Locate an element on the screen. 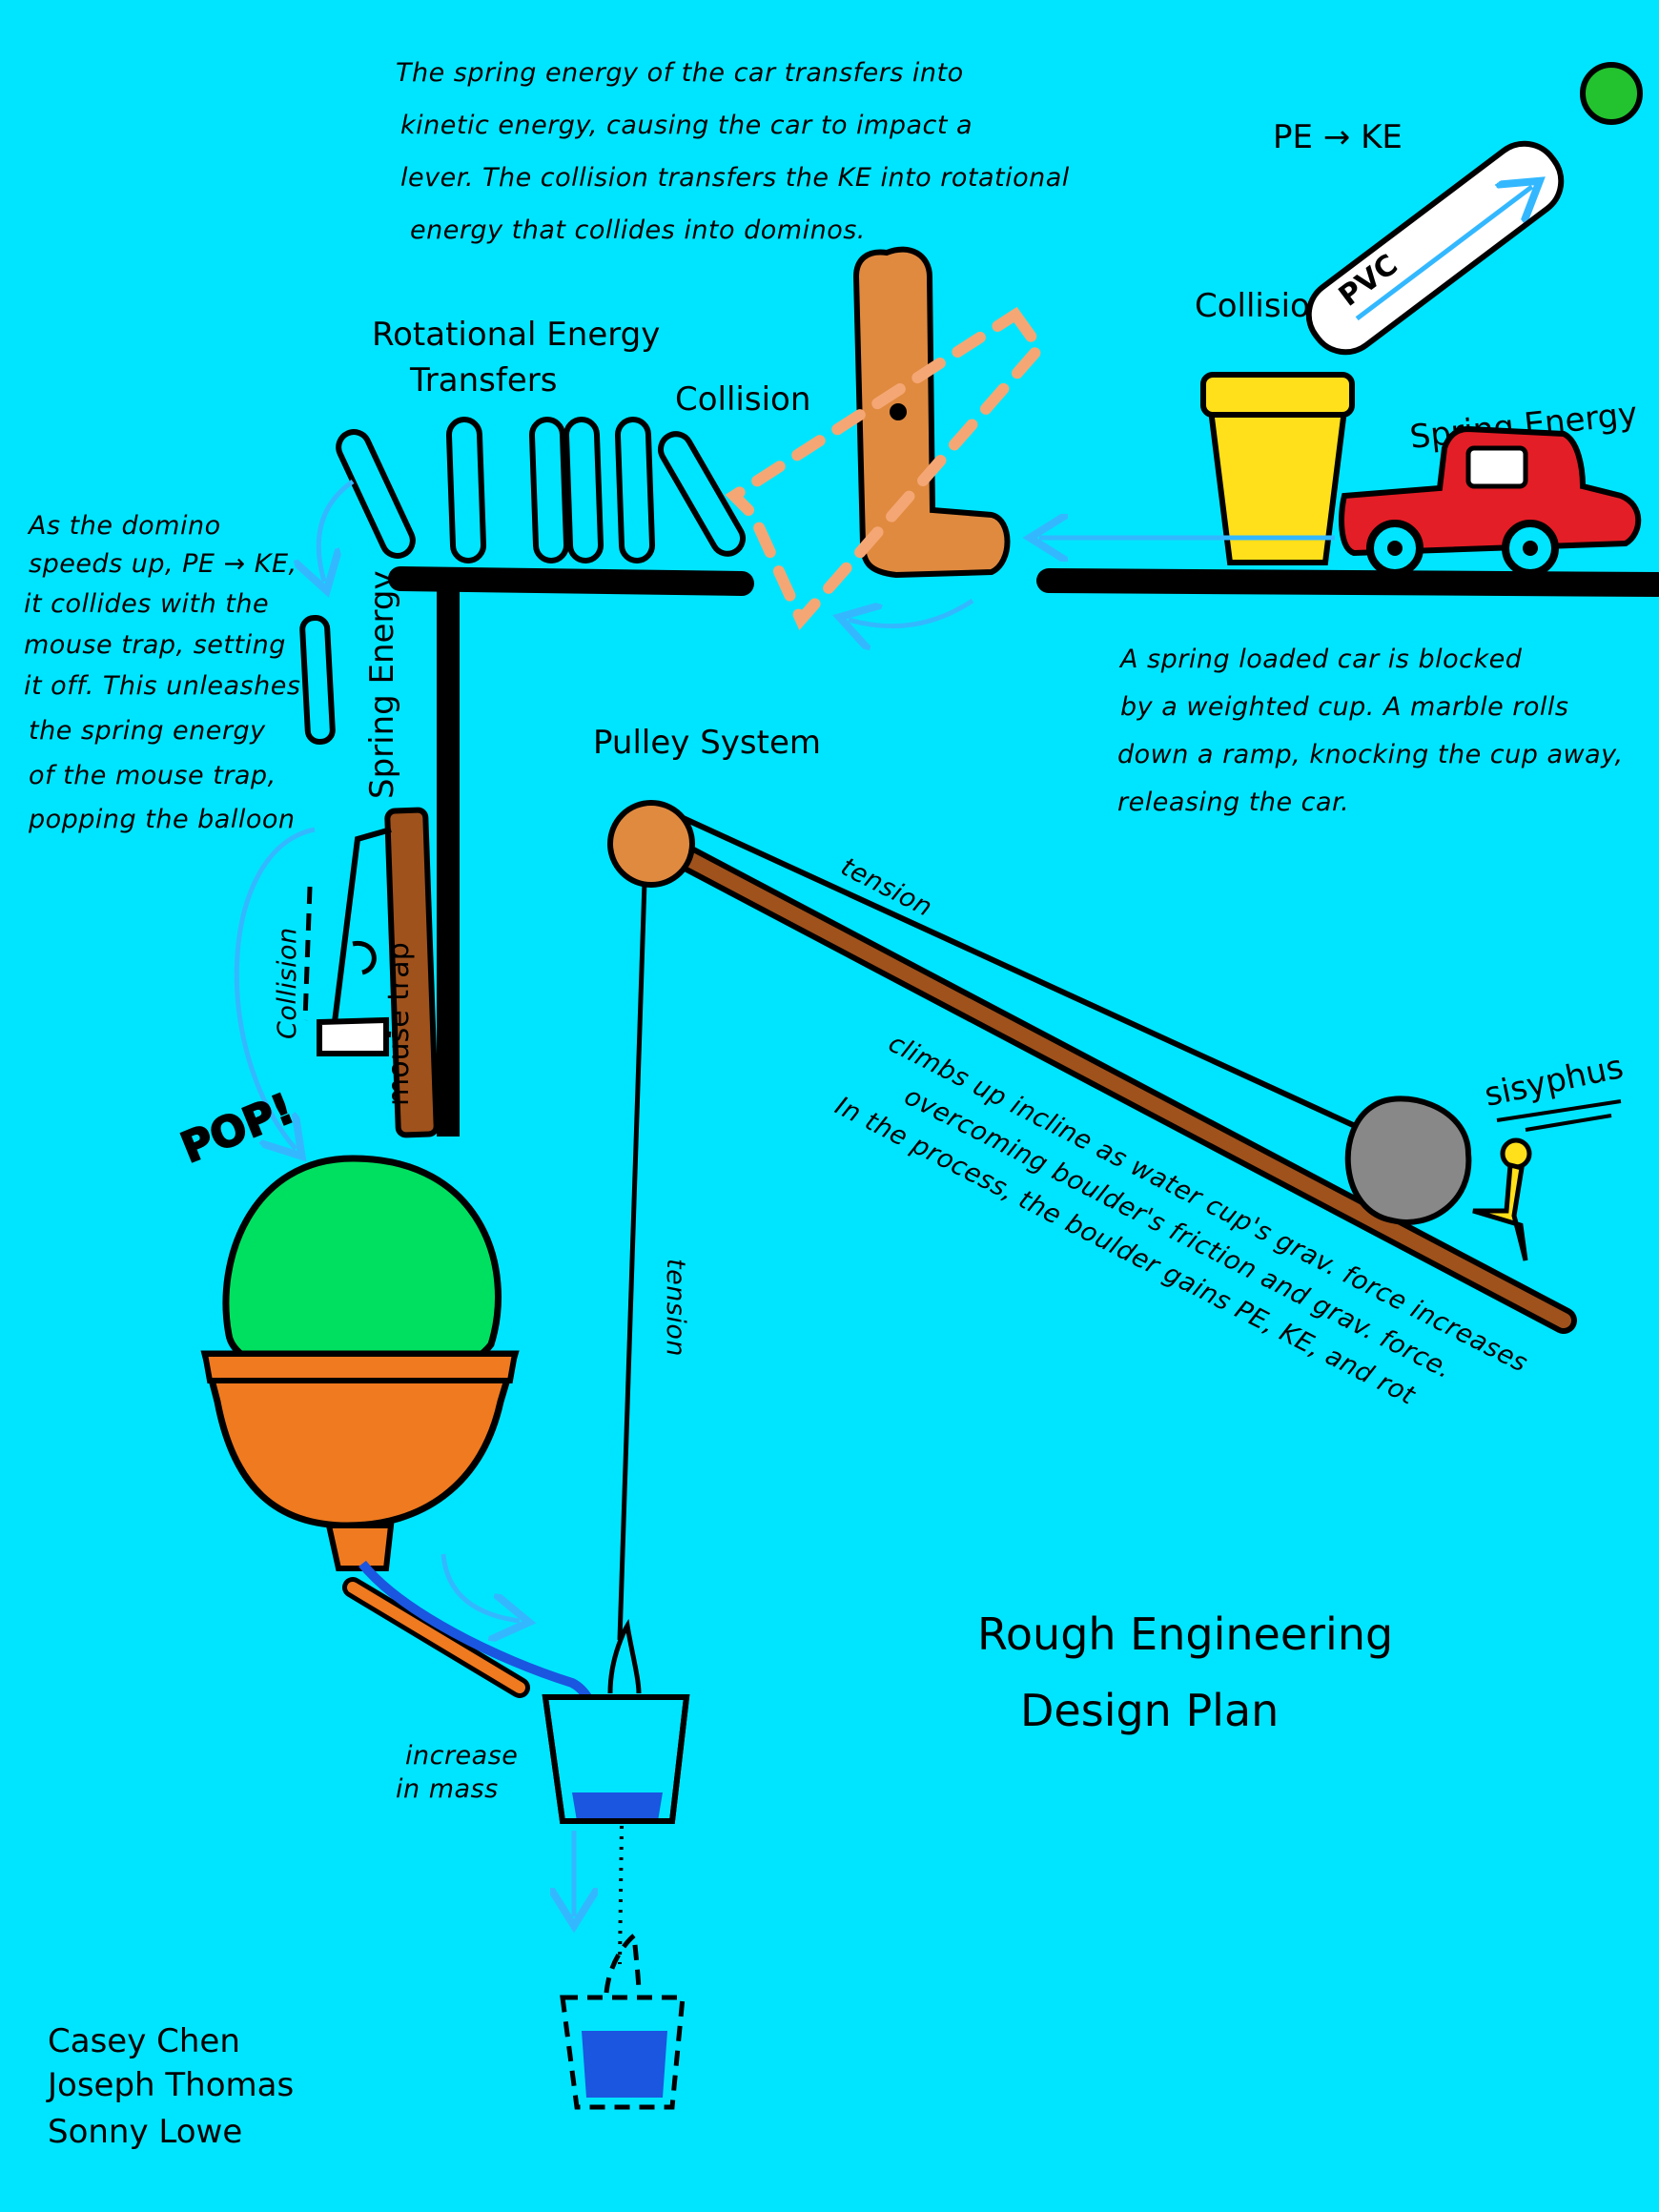 Image resolution: width=1659 pixels, height=2212 pixels. domino-fall-arrow is located at coordinates (336, 530).